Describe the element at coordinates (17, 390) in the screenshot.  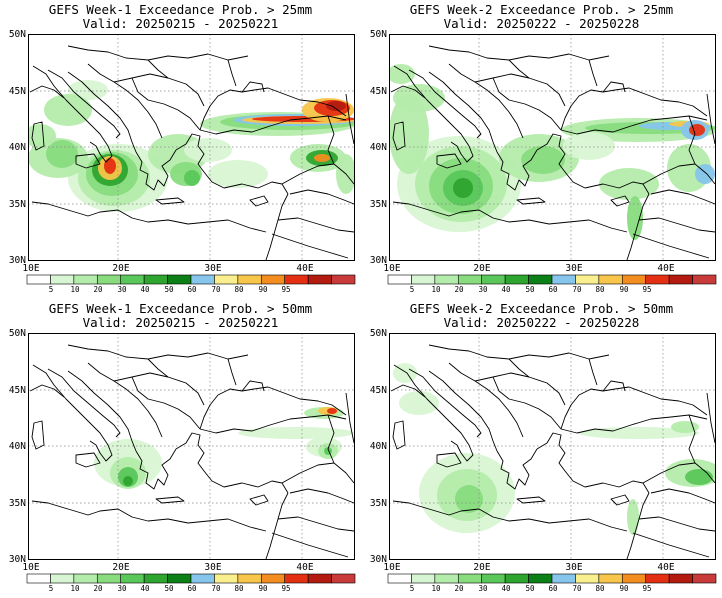
I see `lat-label: 45N` at that location.